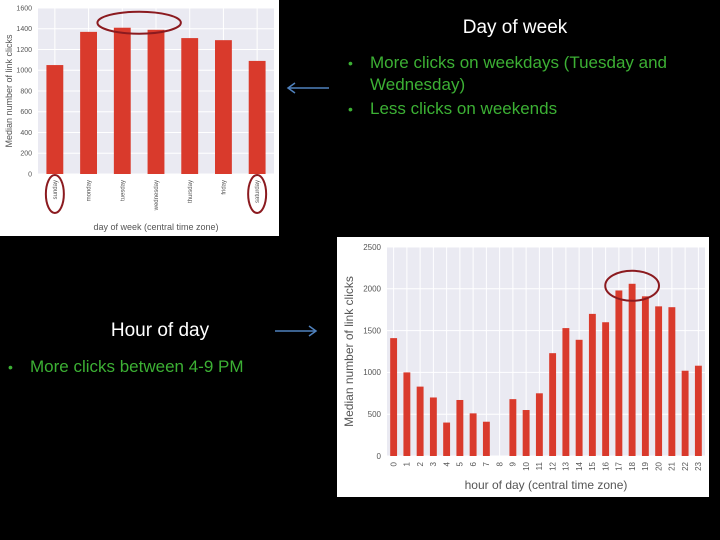 This screenshot has height=540, width=720. Describe the element at coordinates (420, 463) in the screenshot. I see `x-tick-label: 2` at that location.